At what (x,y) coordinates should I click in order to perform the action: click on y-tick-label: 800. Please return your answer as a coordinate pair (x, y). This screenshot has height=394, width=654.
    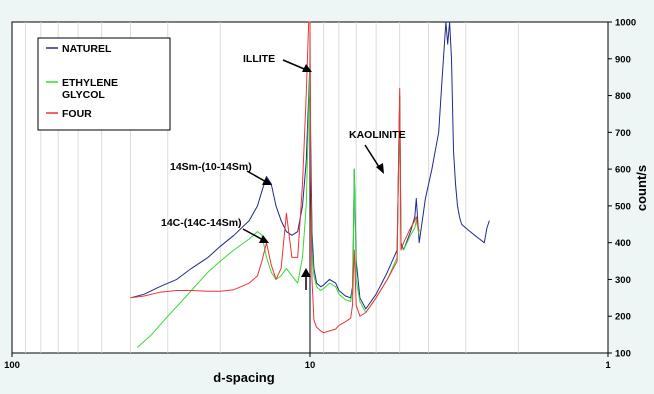
    Looking at the image, I should click on (623, 96).